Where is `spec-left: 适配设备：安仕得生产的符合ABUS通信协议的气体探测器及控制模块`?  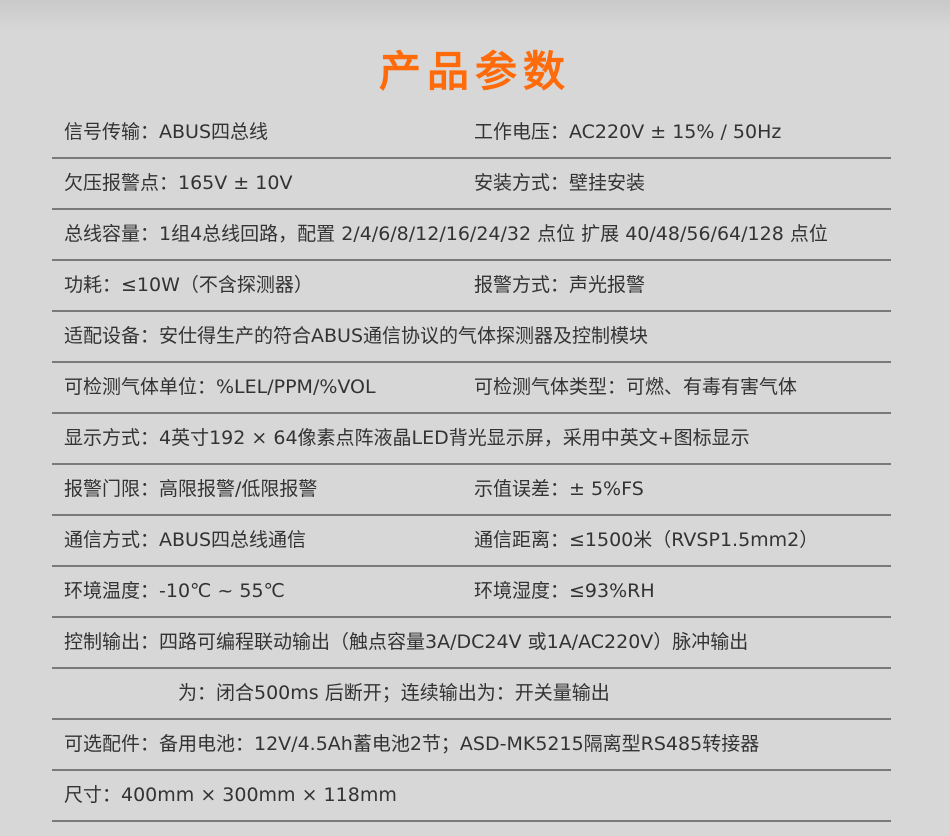
spec-left: 适配设备：安仕得生产的符合ABUS通信协议的气体探测器及控制模块 is located at coordinates (356, 336).